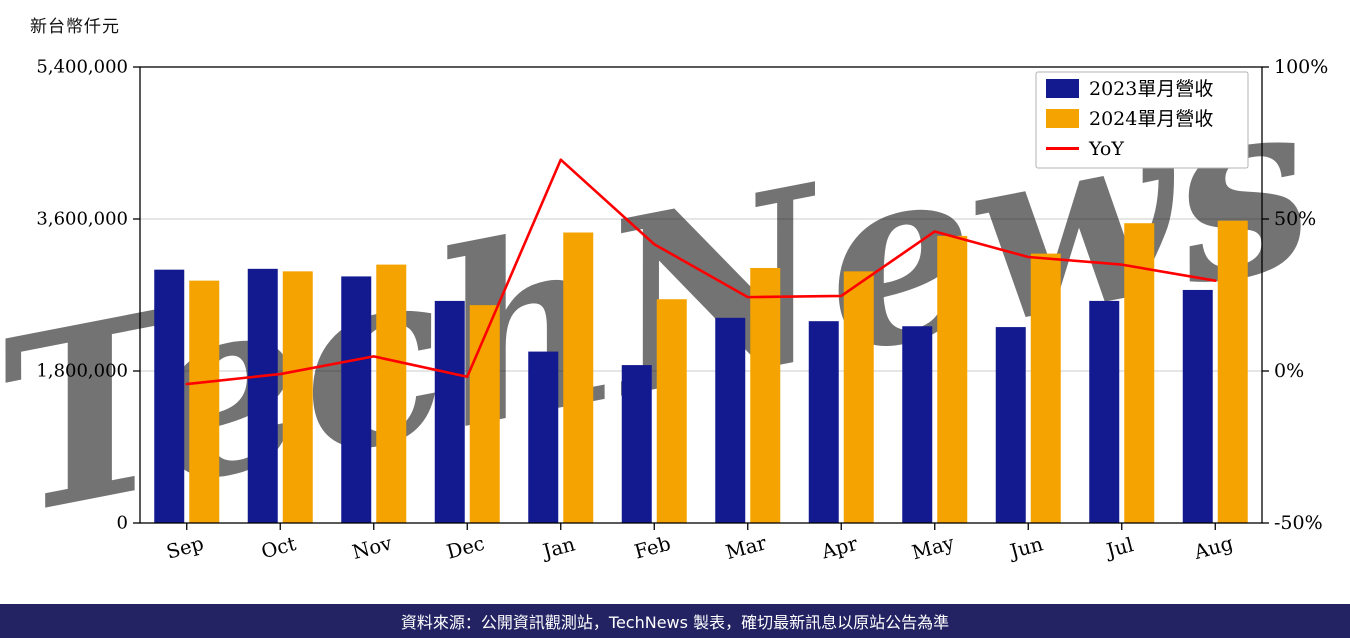 The image size is (1350, 638). Describe the element at coordinates (1298, 523) in the screenshot. I see `right-axis-tick-label: -50%` at that location.